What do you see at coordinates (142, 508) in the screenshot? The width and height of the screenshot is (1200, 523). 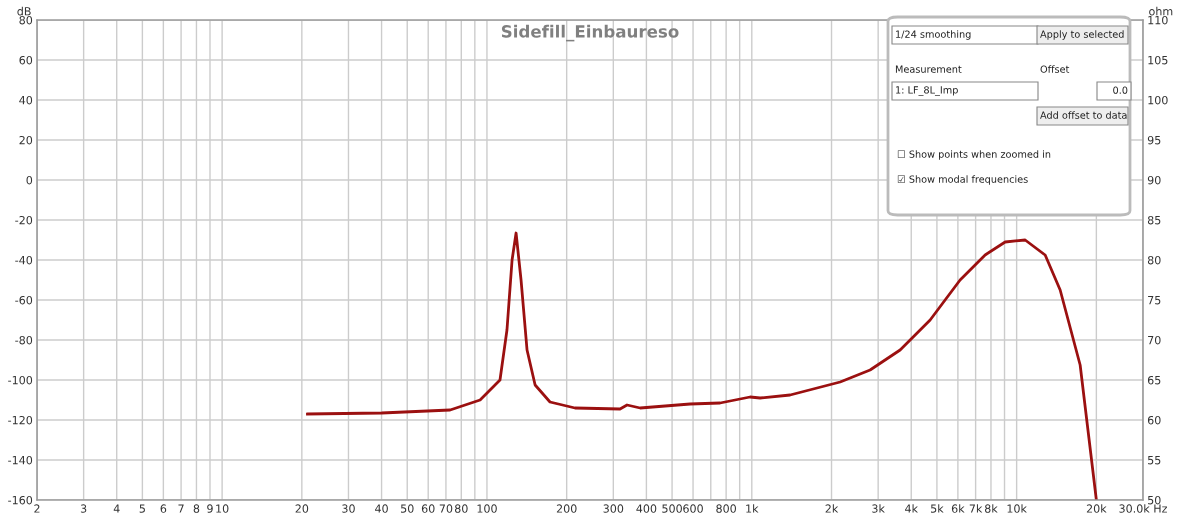 I see `x-tick-label: 5` at bounding box center [142, 508].